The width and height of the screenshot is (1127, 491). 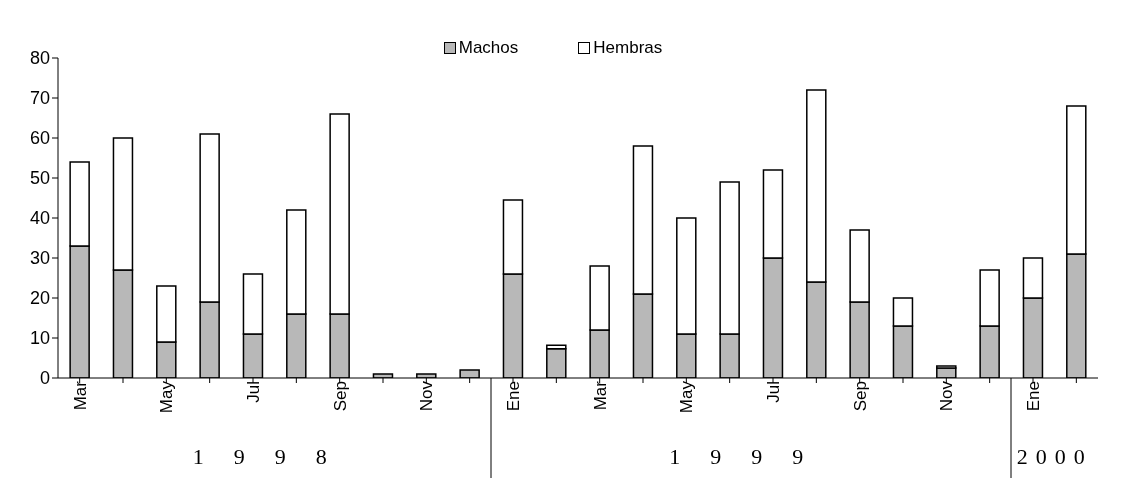 I want to click on y-tick-label: 40, so click(x=39, y=218).